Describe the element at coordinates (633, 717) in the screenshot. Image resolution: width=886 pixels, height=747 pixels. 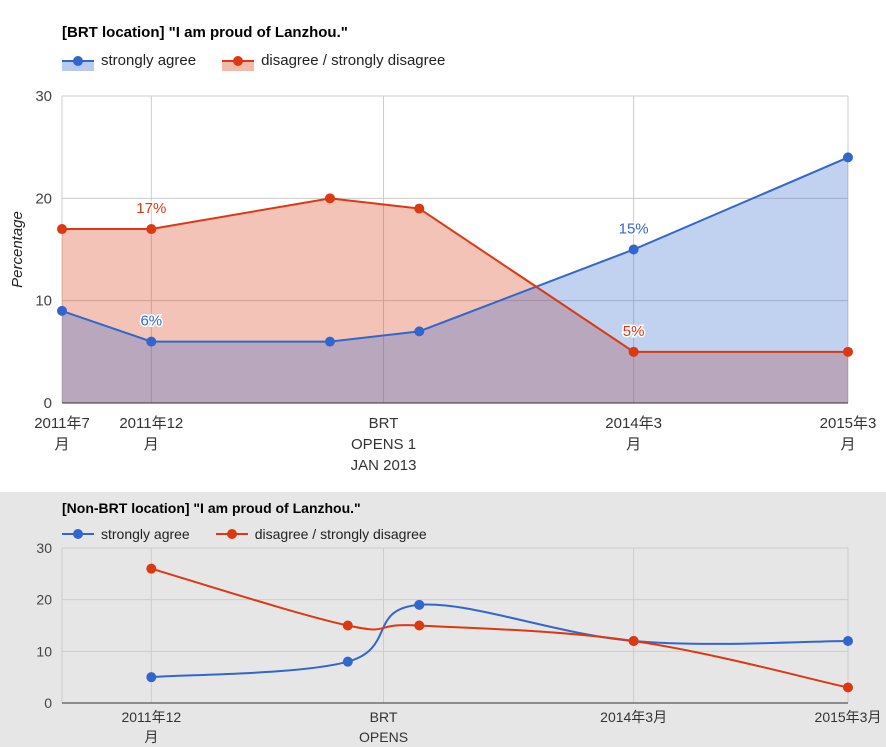
I see `x-tick-label: 2014年3月` at that location.